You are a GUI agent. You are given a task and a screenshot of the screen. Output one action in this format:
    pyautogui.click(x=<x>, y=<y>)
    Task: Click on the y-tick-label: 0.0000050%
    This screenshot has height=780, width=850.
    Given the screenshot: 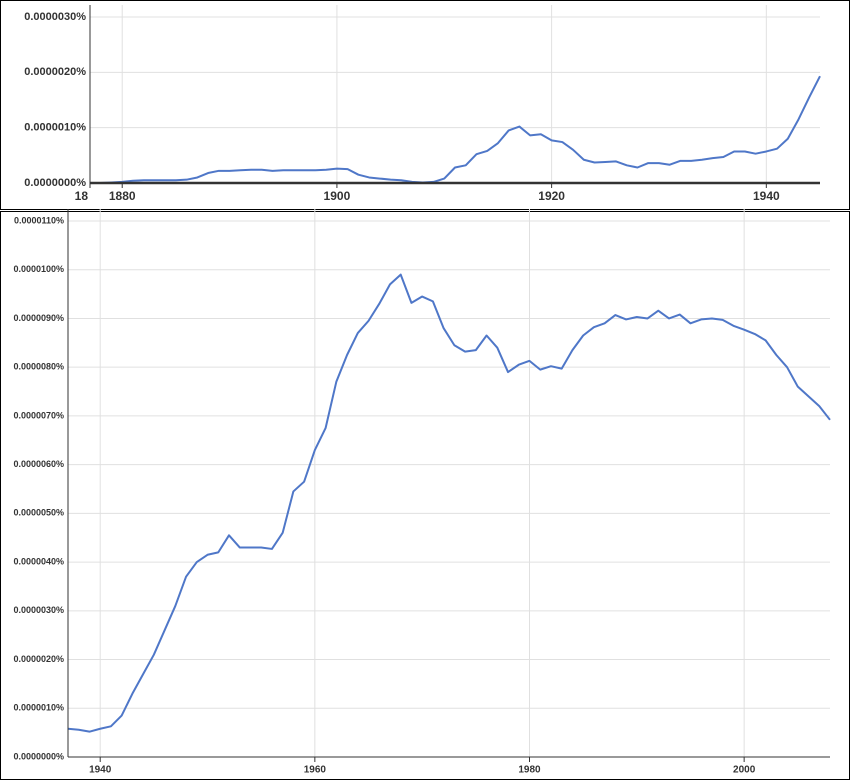 What is the action you would take?
    pyautogui.click(x=38, y=513)
    